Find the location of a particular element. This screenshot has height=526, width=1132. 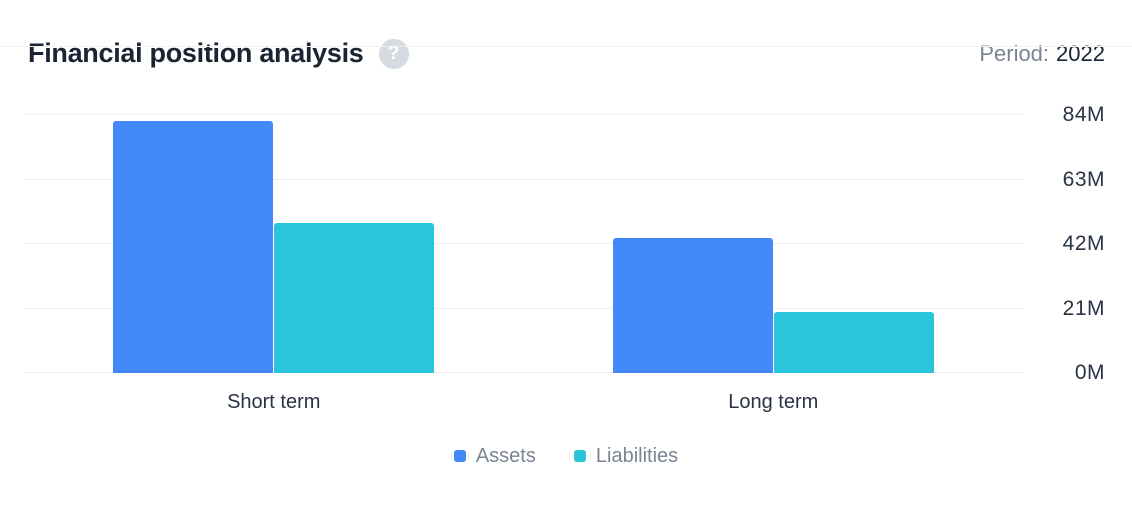

legend-item-assets: Assets is located at coordinates (494, 456).